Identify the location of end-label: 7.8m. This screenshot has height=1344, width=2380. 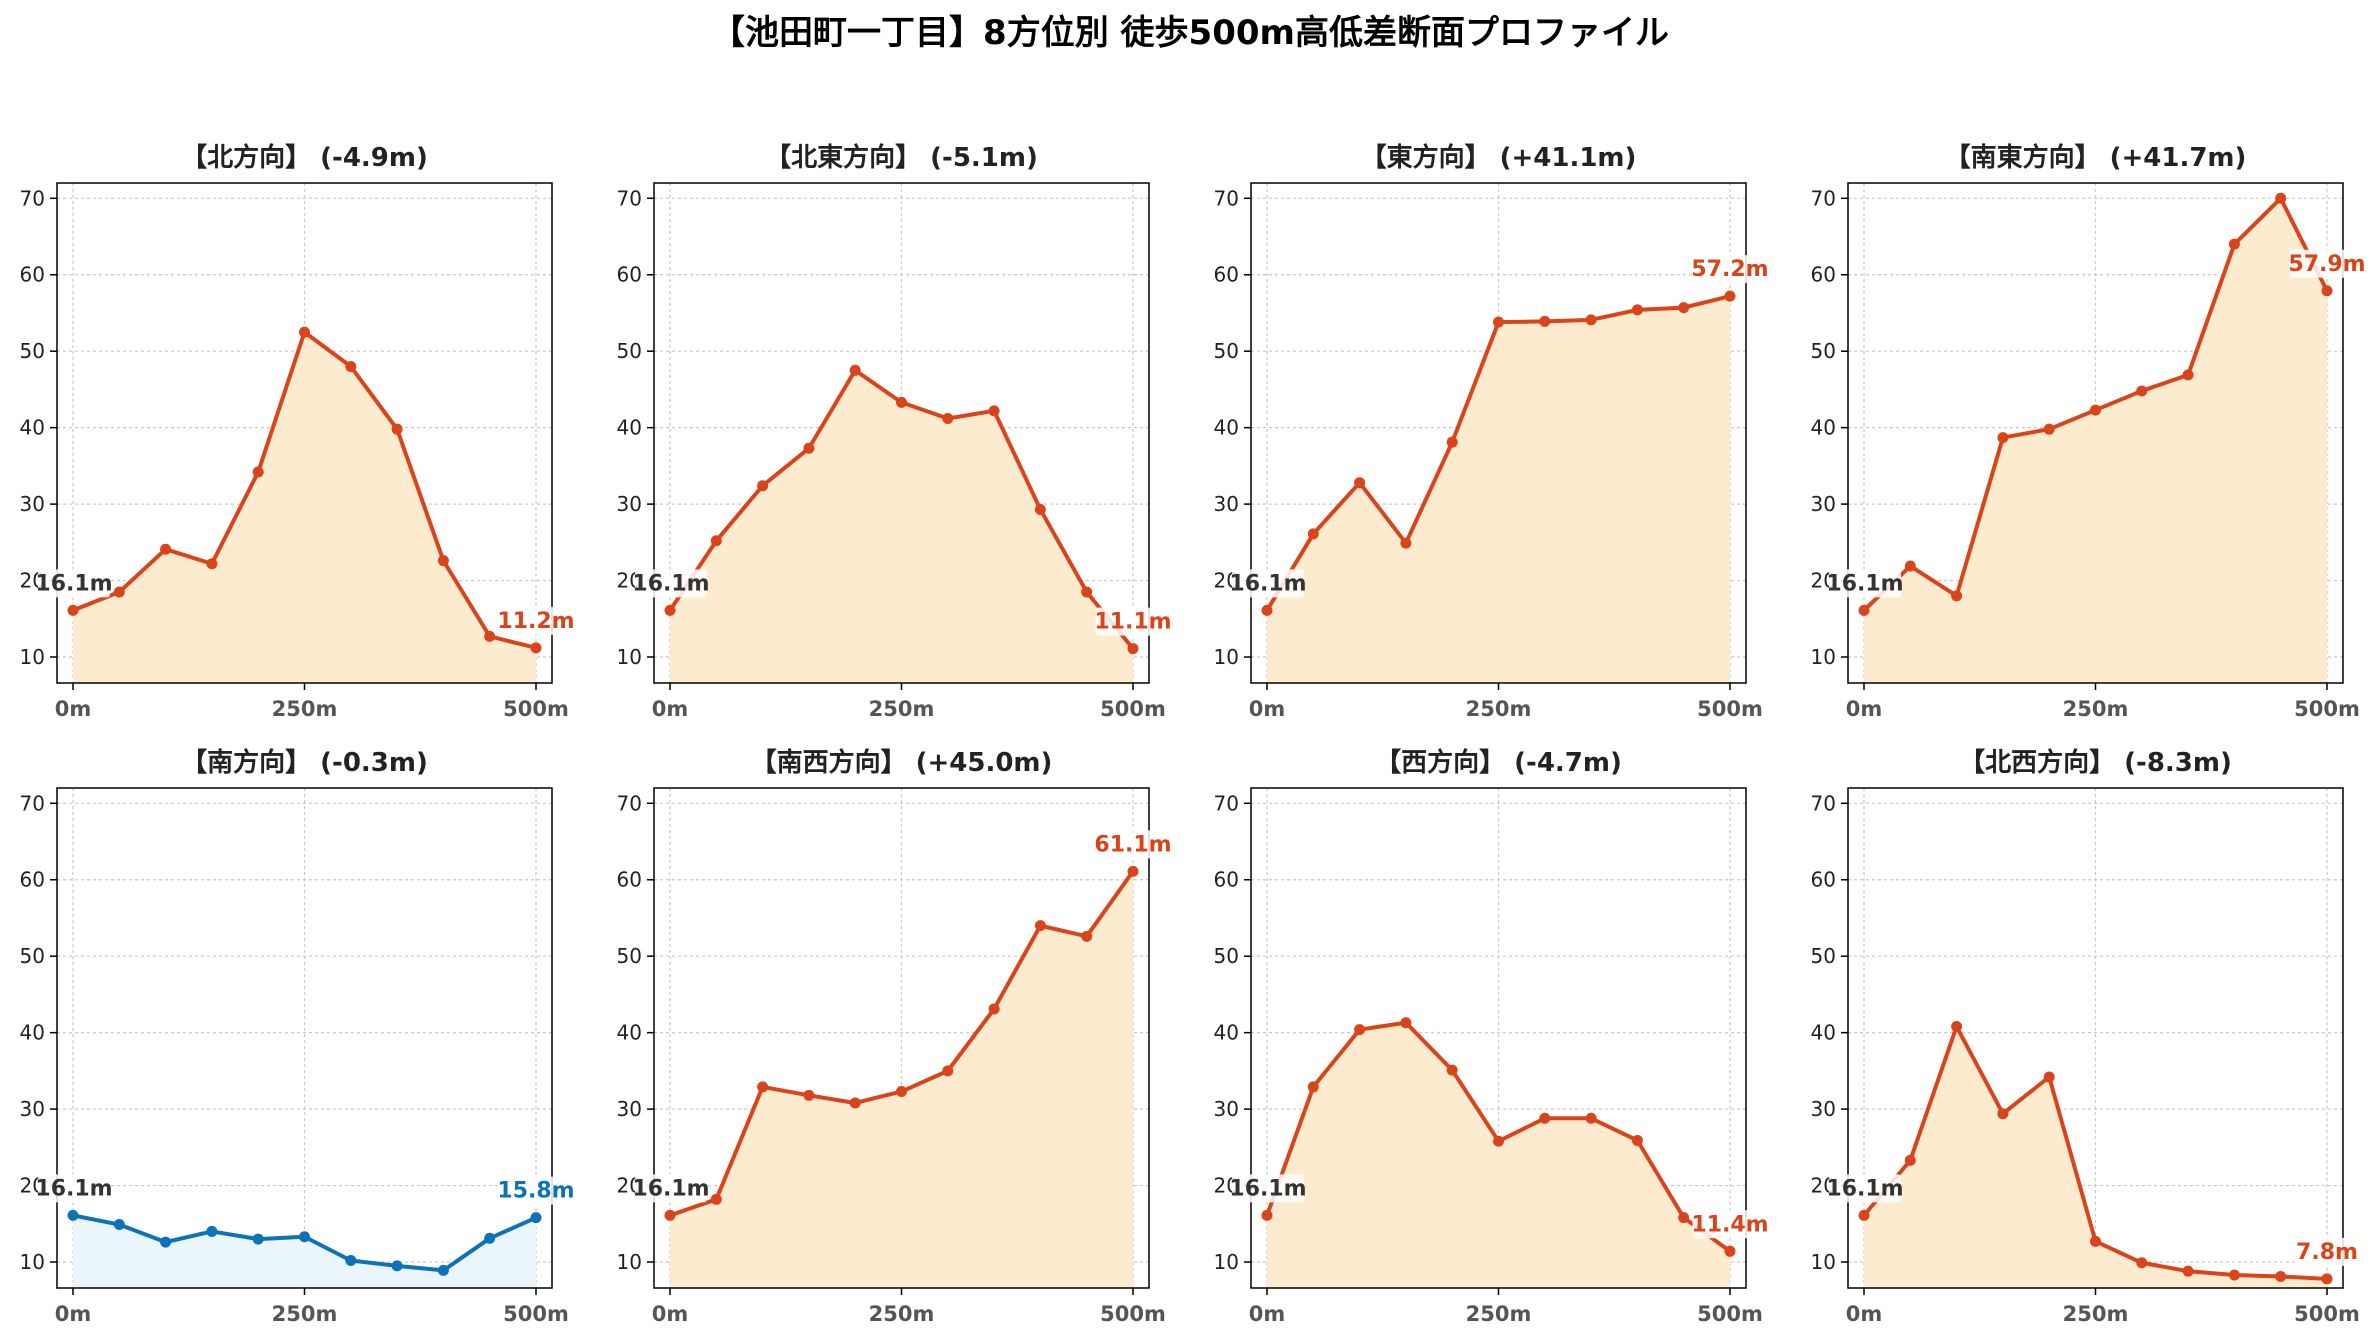
(2327, 1252).